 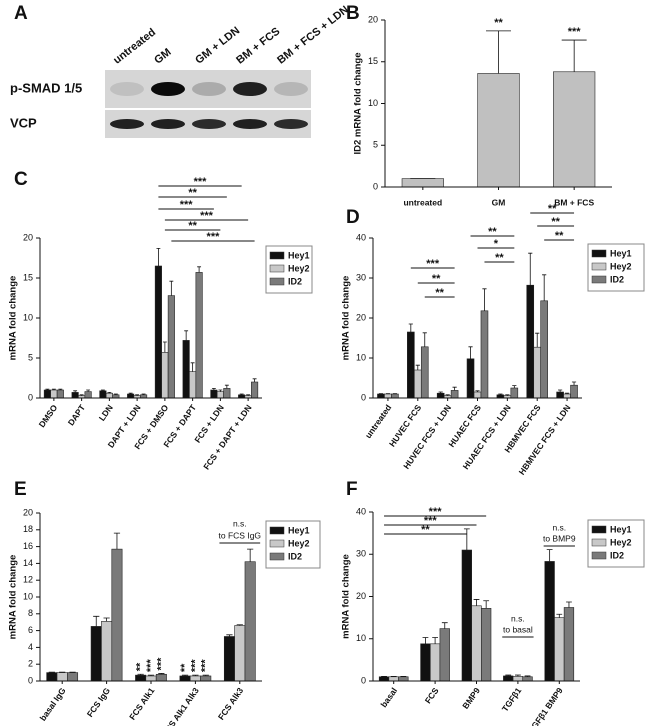 What do you see at coordinates (518, 629) in the screenshot?
I see `note: to basal` at bounding box center [518, 629].